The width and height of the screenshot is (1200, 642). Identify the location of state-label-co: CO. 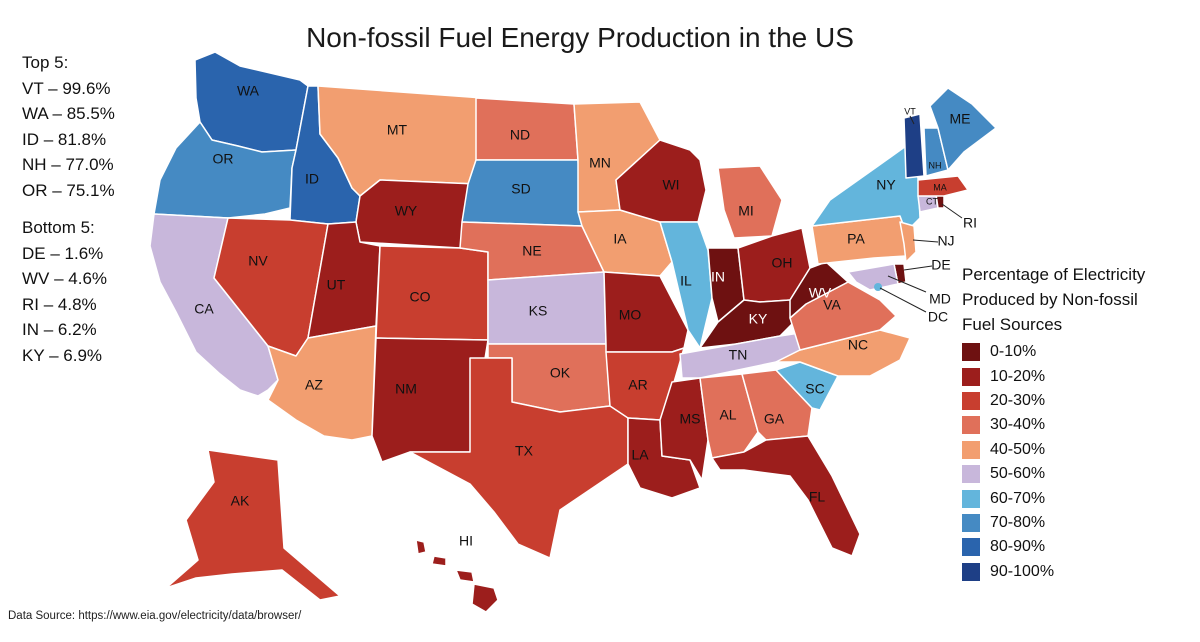
(420, 297).